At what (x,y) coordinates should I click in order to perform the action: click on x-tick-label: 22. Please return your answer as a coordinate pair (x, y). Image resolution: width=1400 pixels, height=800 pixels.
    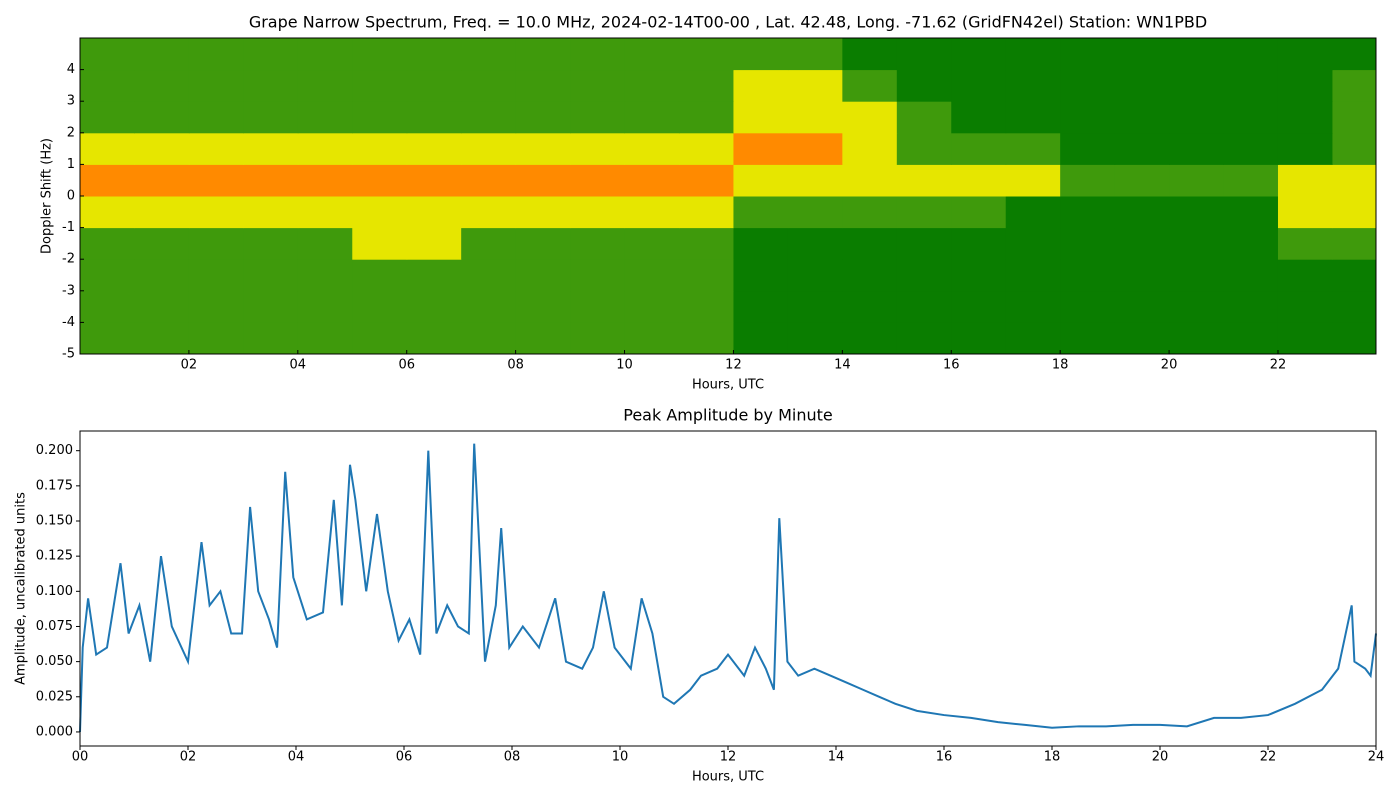
    Looking at the image, I should click on (1278, 365).